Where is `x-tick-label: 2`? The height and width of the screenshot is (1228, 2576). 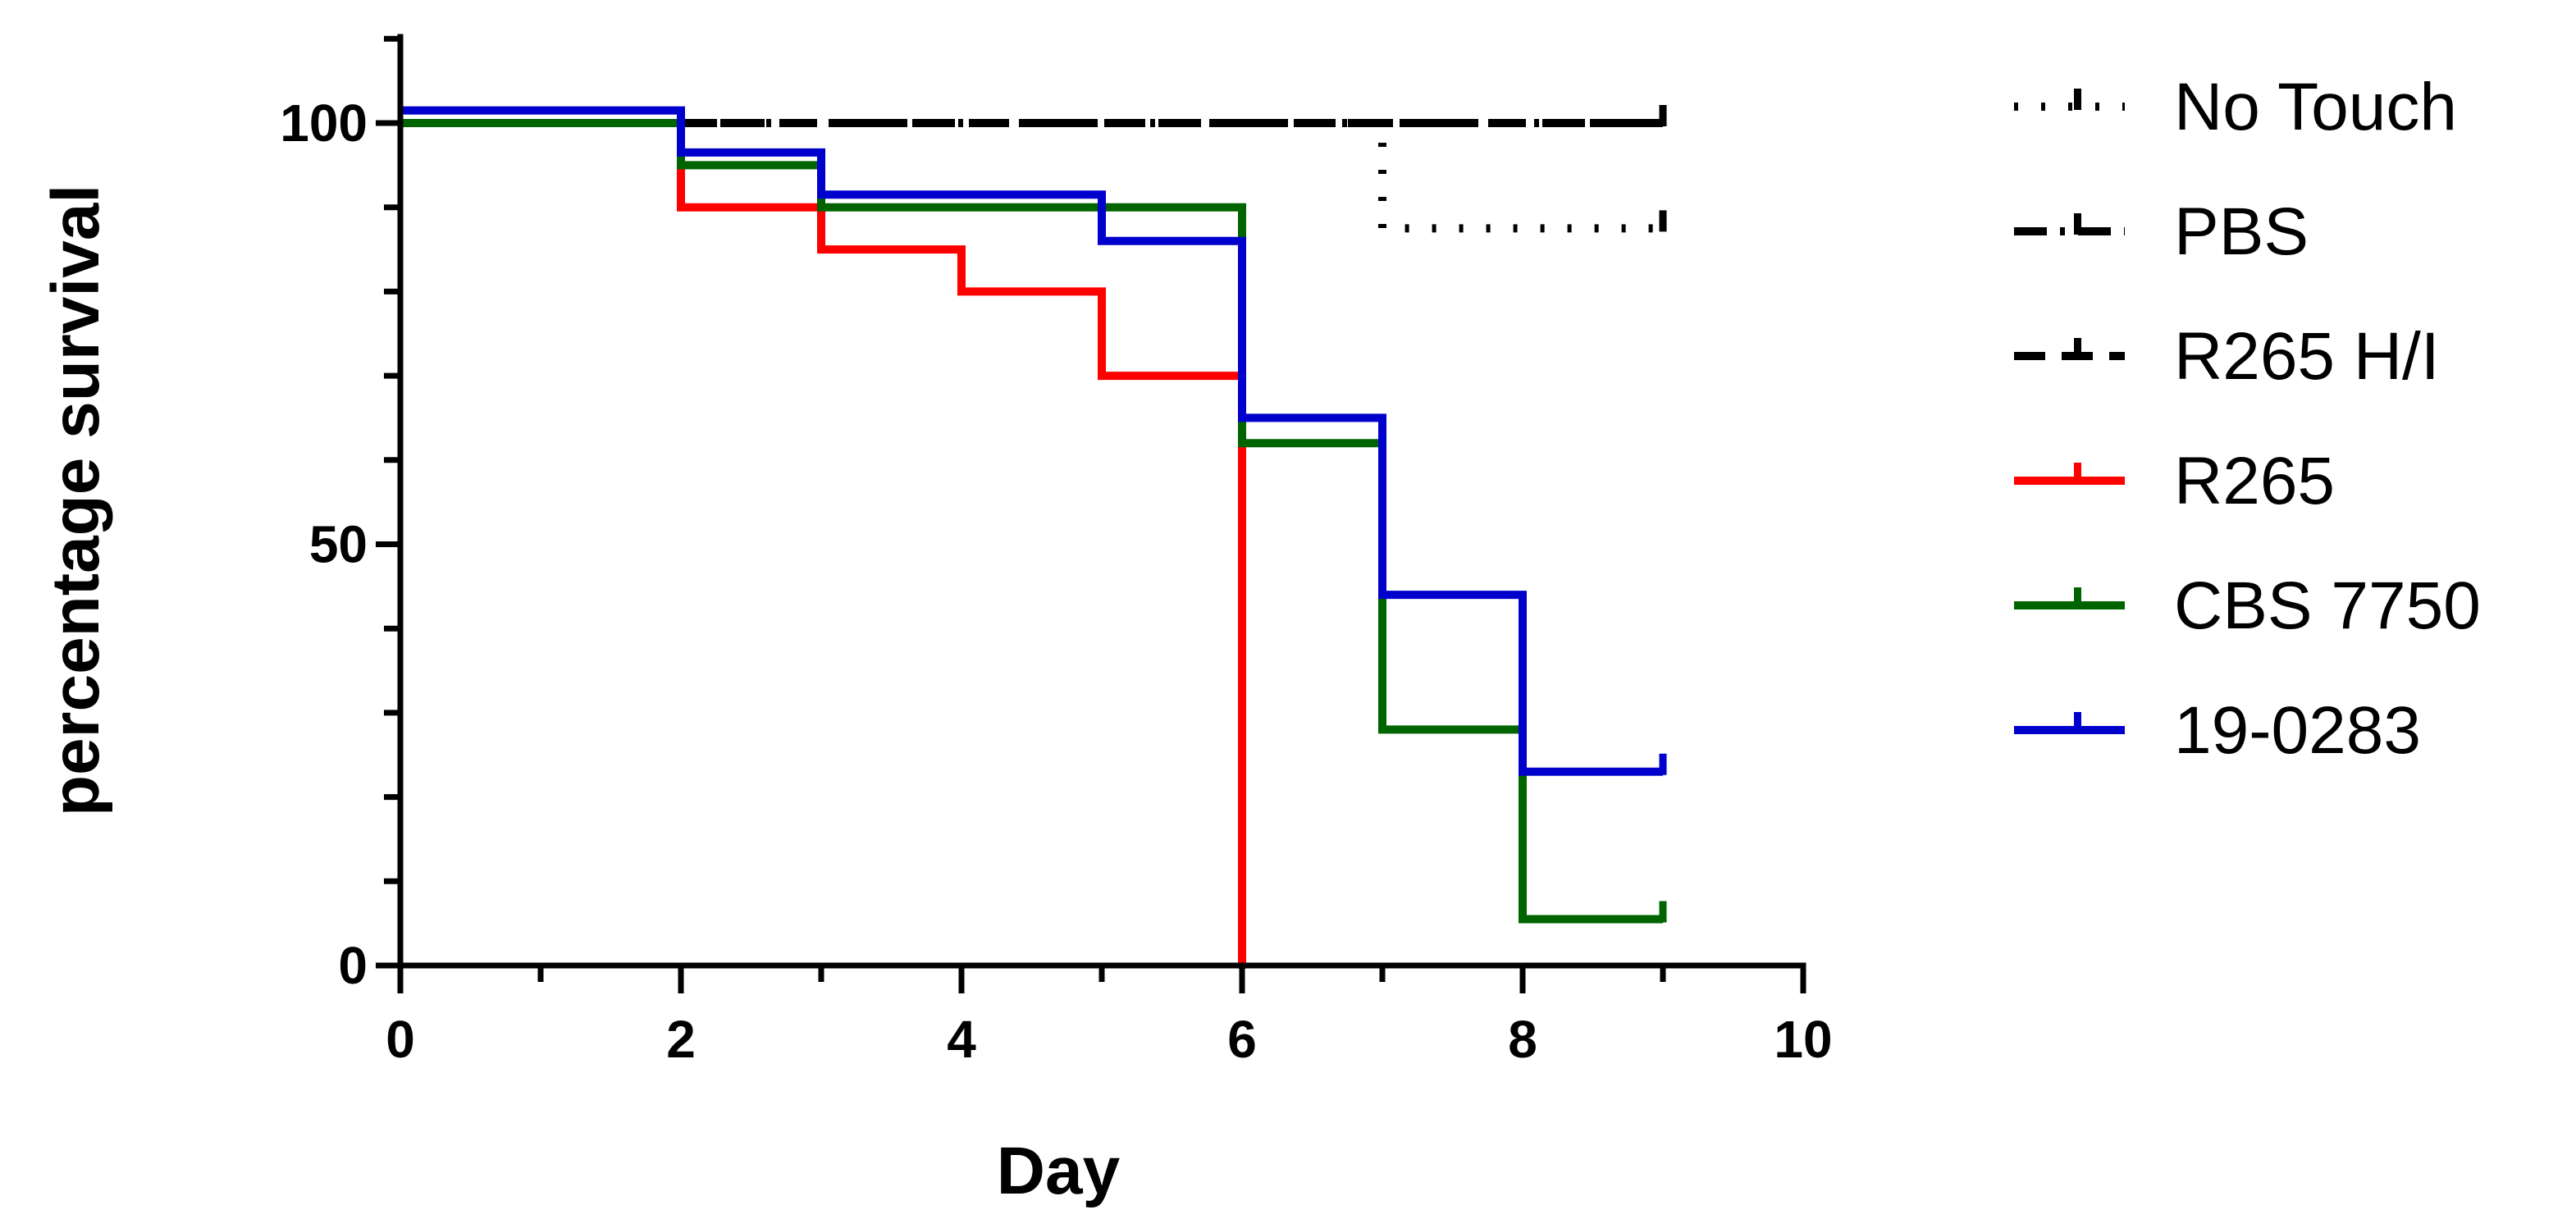
x-tick-label: 2 is located at coordinates (681, 1039).